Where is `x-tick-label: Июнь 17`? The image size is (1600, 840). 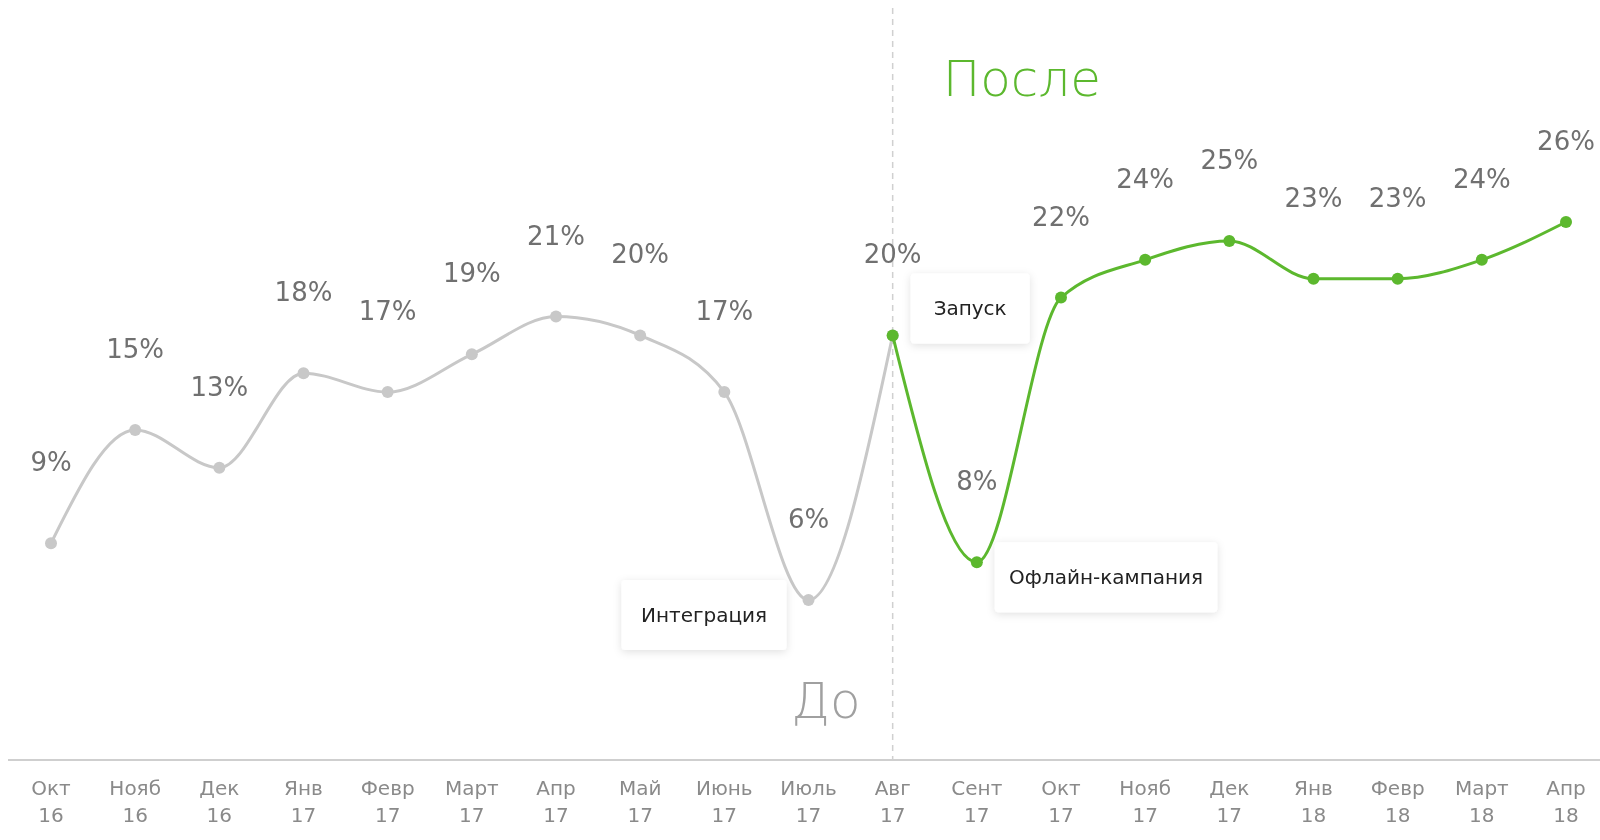 x-tick-label: Июнь 17 is located at coordinates (724, 801).